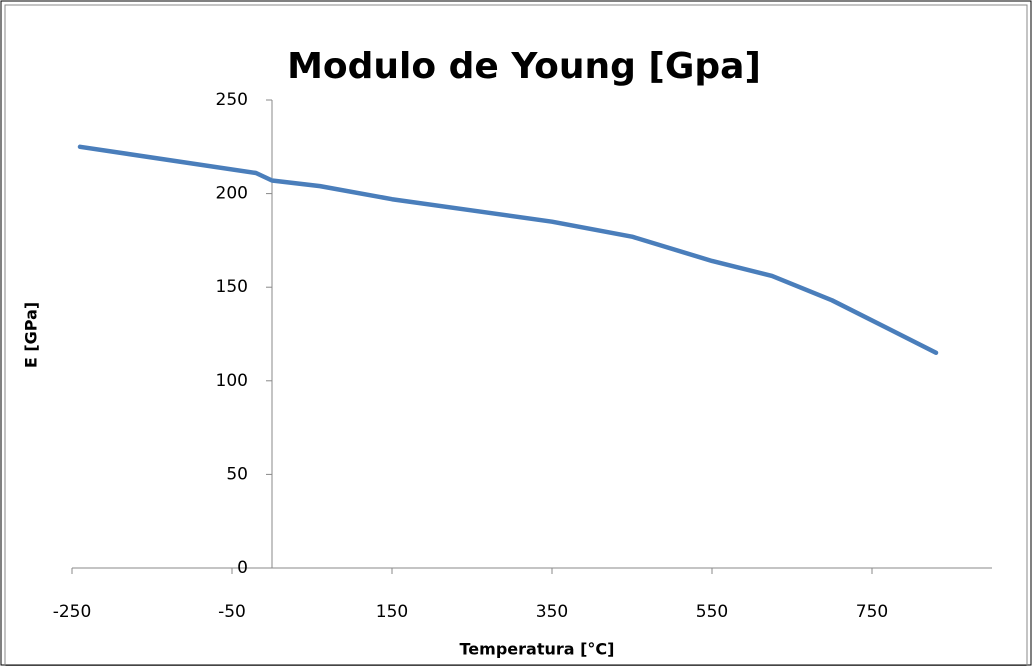 The width and height of the screenshot is (1033, 666). What do you see at coordinates (232, 381) in the screenshot?
I see `y-tick-label: 100` at bounding box center [232, 381].